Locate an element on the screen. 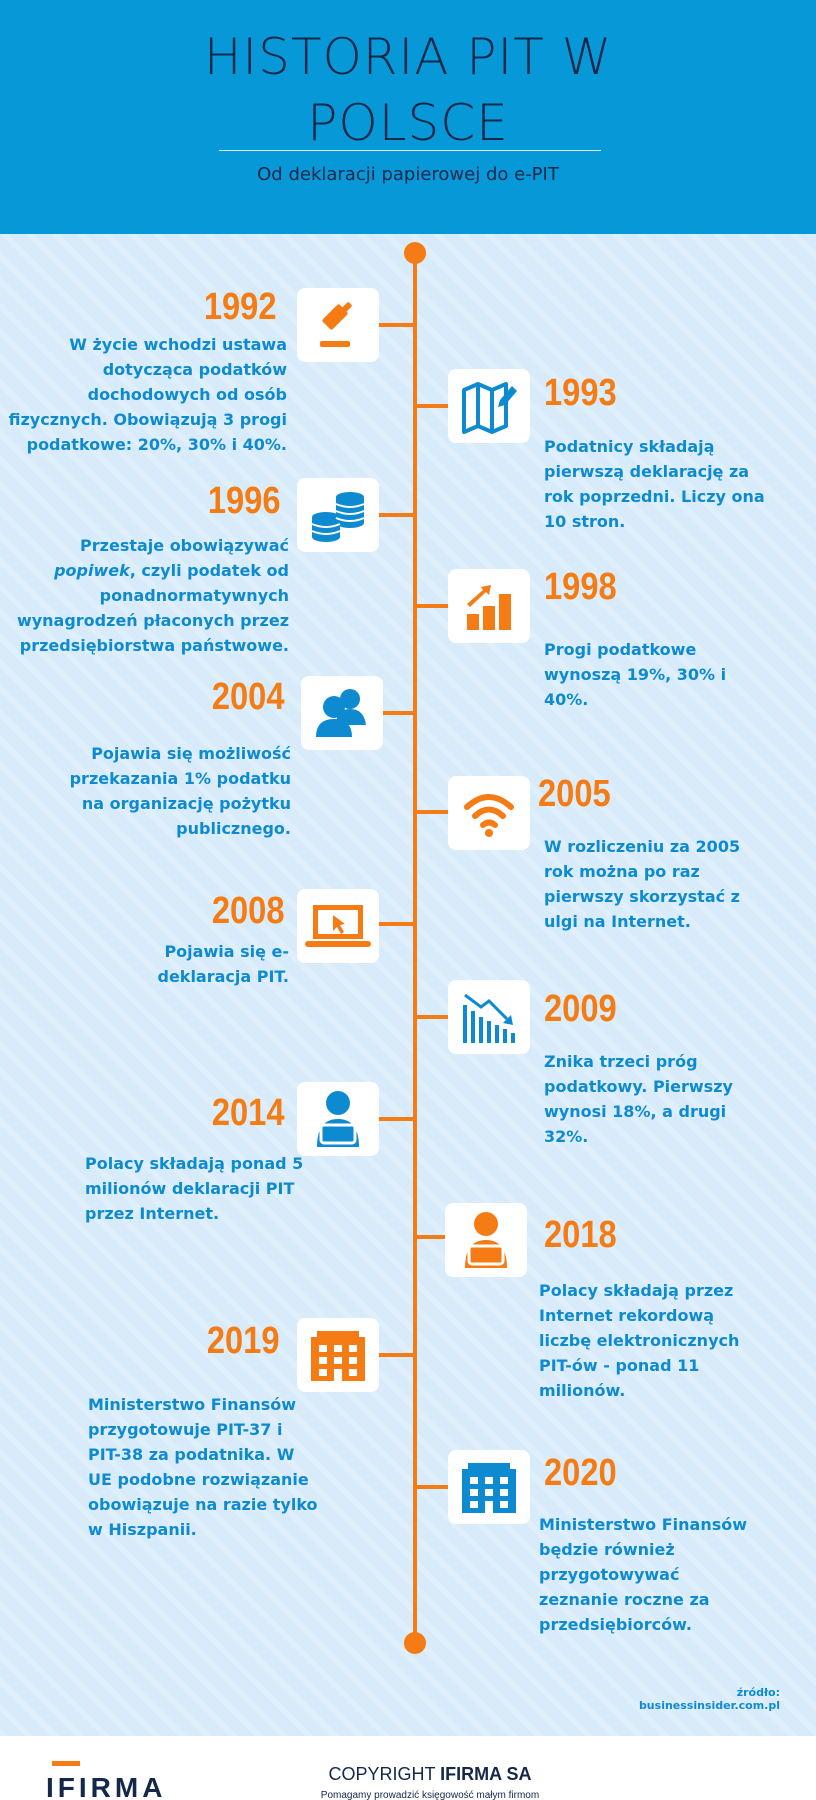  event-description-line: popiwek, czyli podatek od is located at coordinates (171, 570).